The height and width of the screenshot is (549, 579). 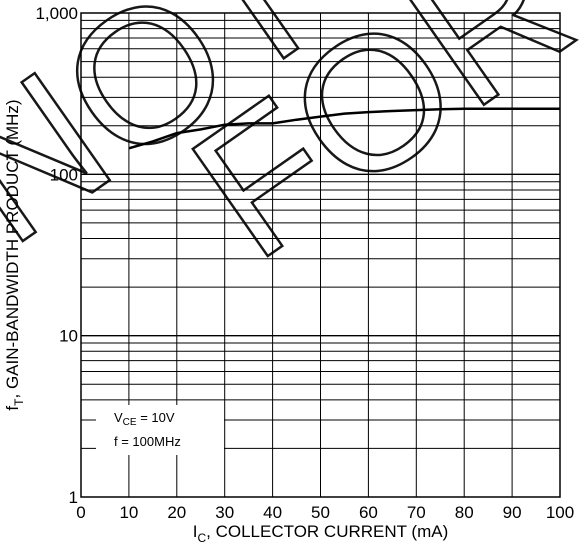 I want to click on annotation-vce-rest: = 10V, so click(x=156, y=417).